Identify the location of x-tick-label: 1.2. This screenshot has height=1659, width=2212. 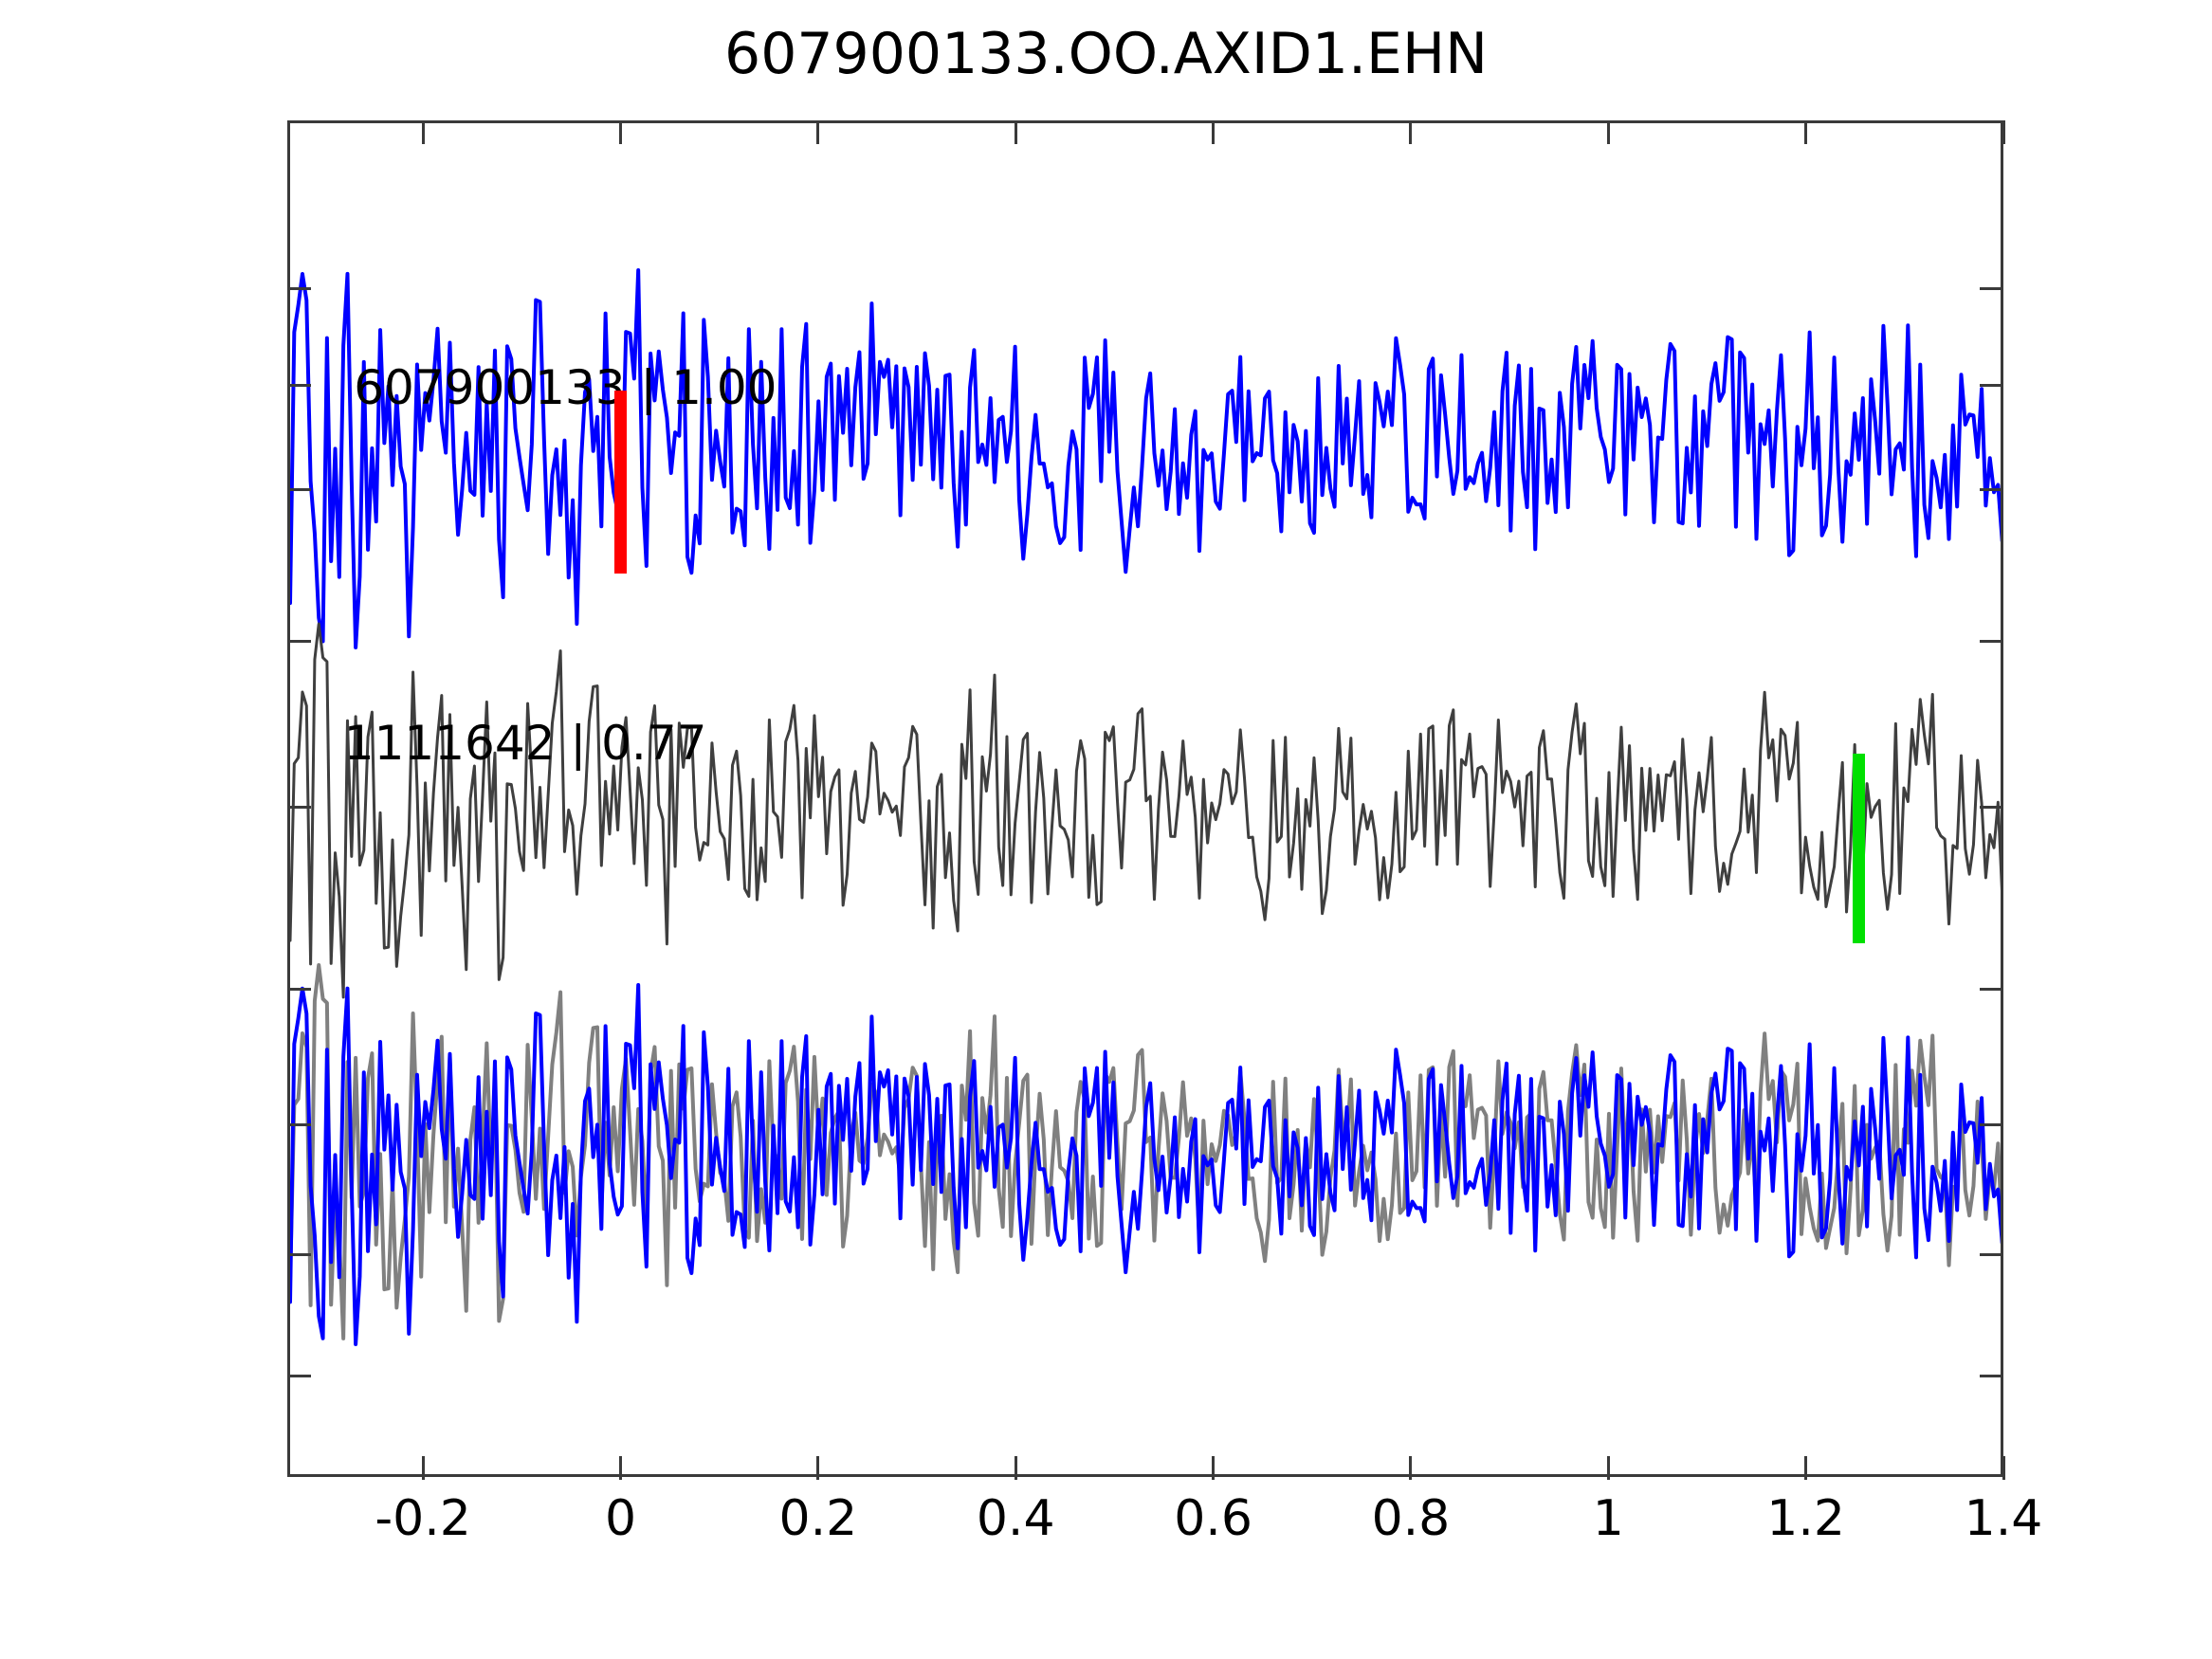
(1805, 1518).